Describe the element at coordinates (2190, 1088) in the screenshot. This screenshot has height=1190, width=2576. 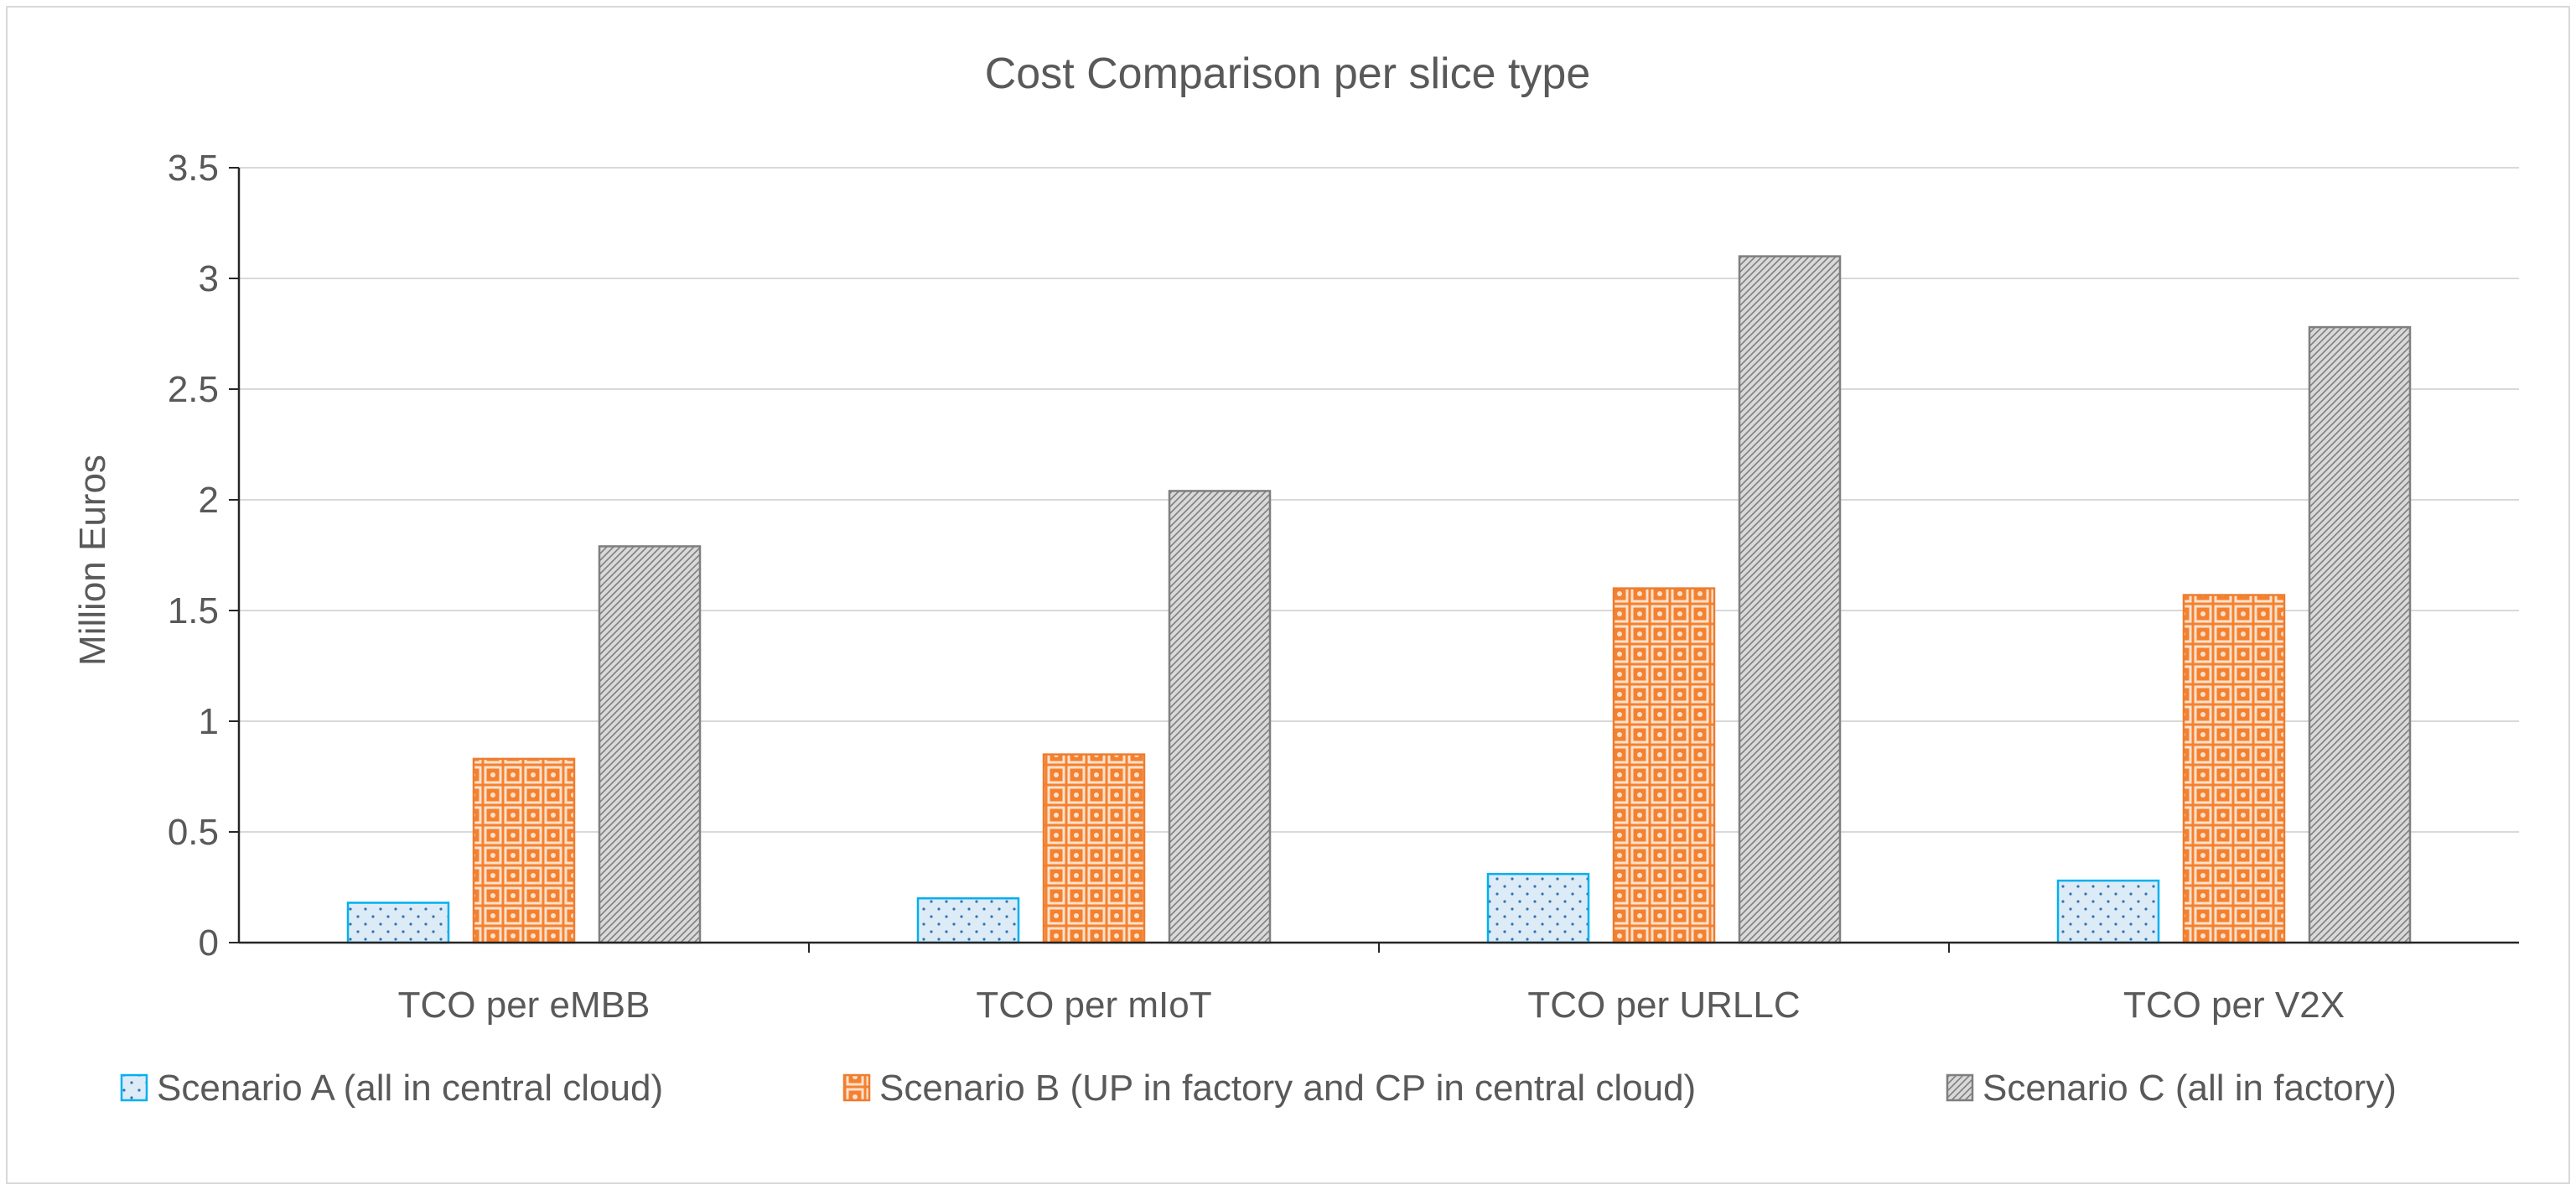
I see `legend-label-scenario-c: Scenario C (all in factory)` at that location.